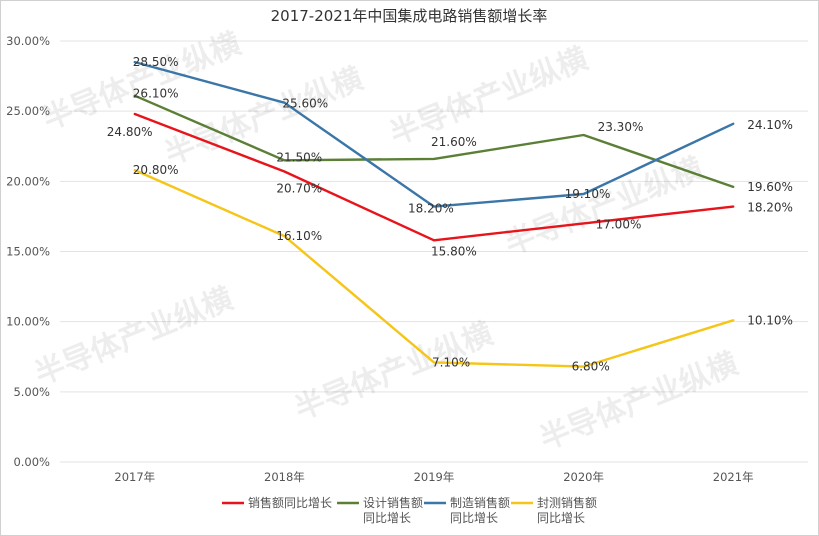  I want to click on legend-label: 销售额同比增长, so click(290, 502).